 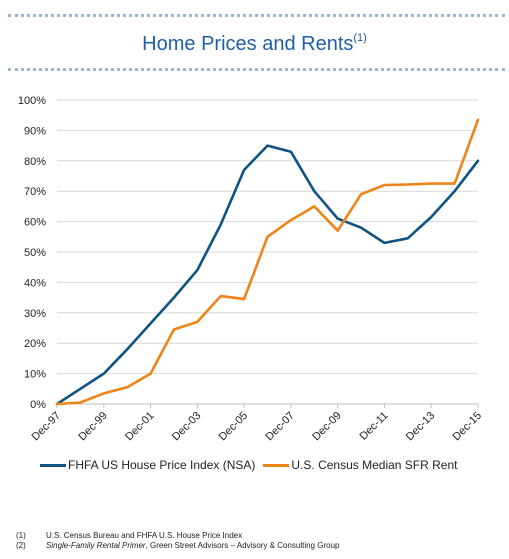 What do you see at coordinates (38, 405) in the screenshot?
I see `y-tick-label: 0%` at bounding box center [38, 405].